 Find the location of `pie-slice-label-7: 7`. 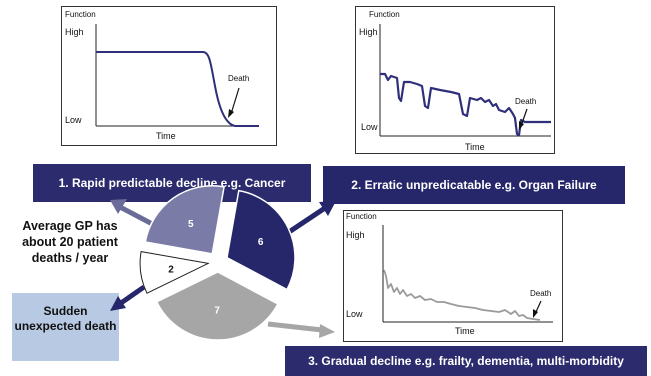

pie-slice-label-7: 7 is located at coordinates (217, 310).